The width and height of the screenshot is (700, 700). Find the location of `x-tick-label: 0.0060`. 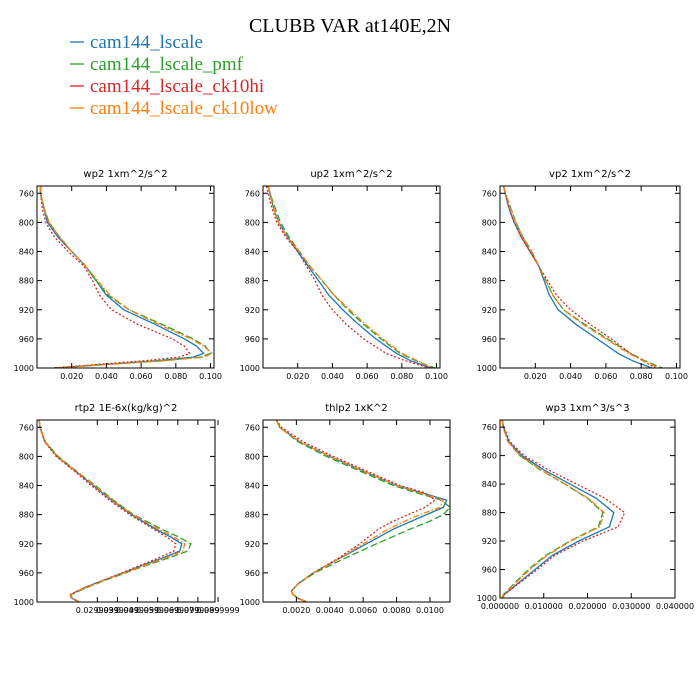

x-tick-label: 0.0060 is located at coordinates (363, 610).